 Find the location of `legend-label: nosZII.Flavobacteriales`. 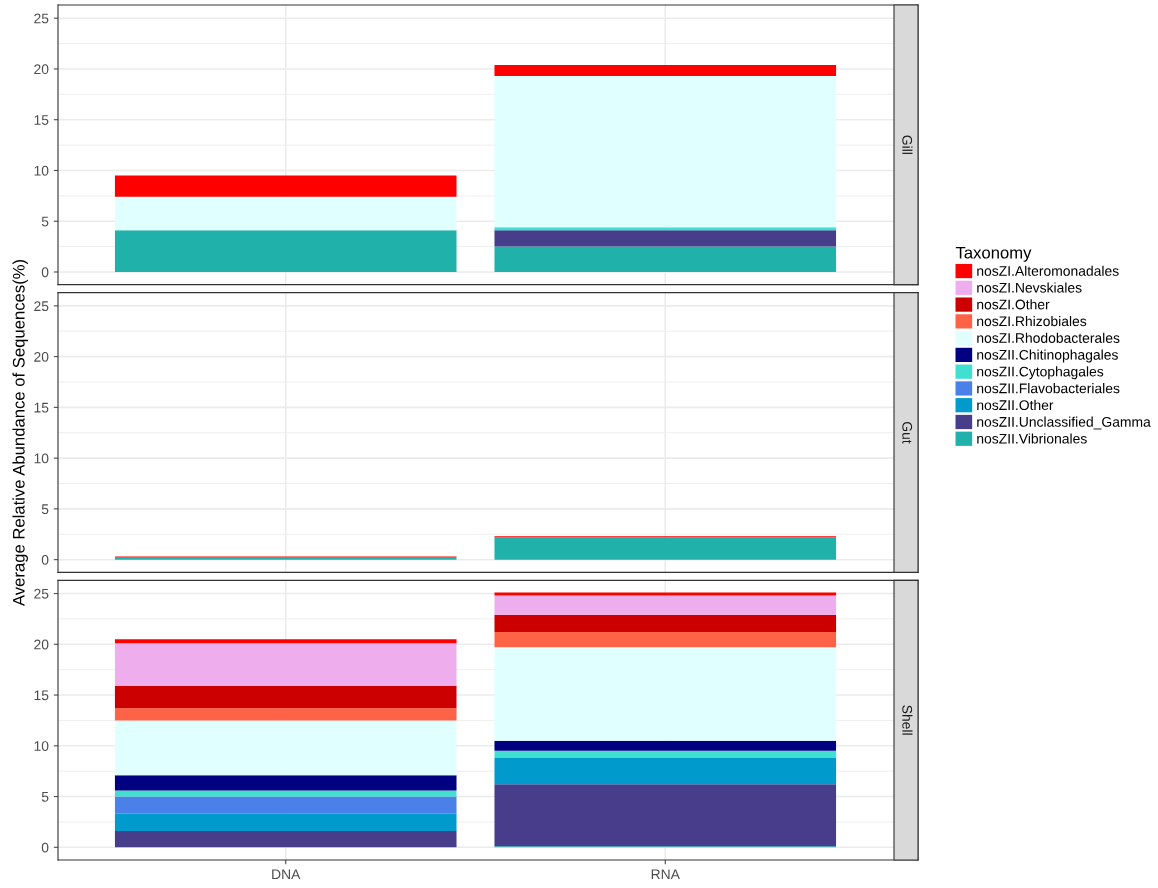

legend-label: nosZII.Flavobacteriales is located at coordinates (1048, 388).